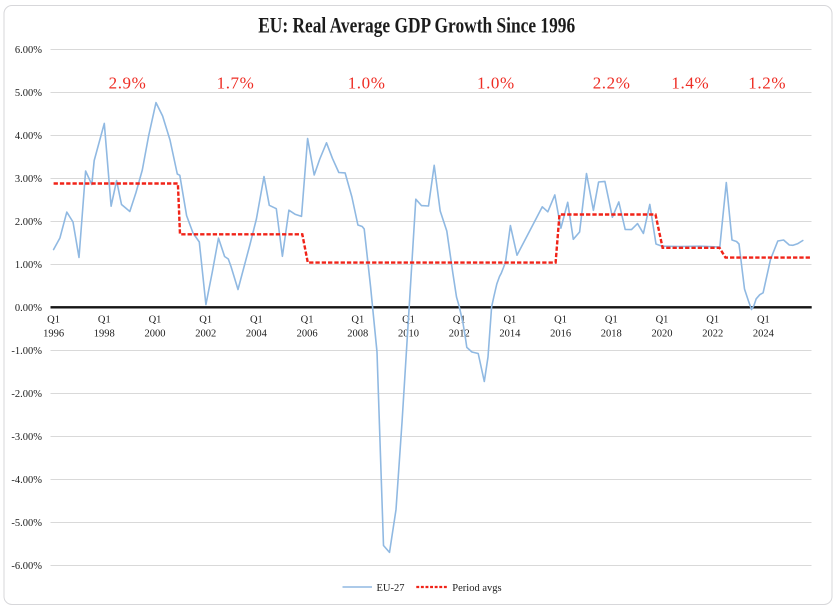 The width and height of the screenshot is (837, 614). What do you see at coordinates (28, 179) in the screenshot?
I see `svg-text: 3.00%` at bounding box center [28, 179].